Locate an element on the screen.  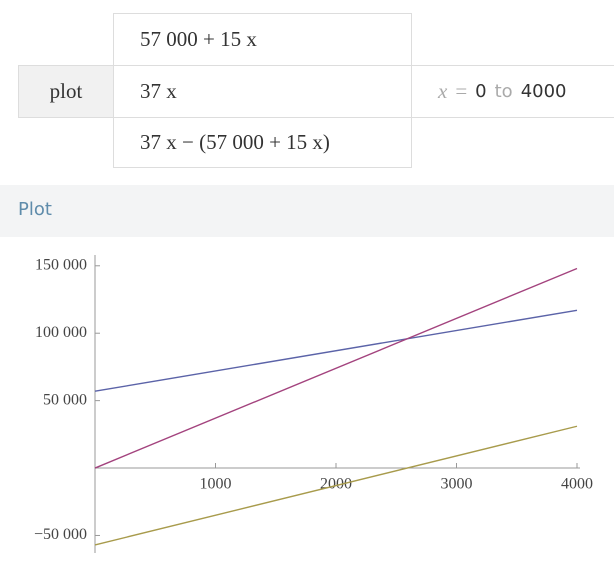
y-tick-label: −50 000 is located at coordinates (60, 534).